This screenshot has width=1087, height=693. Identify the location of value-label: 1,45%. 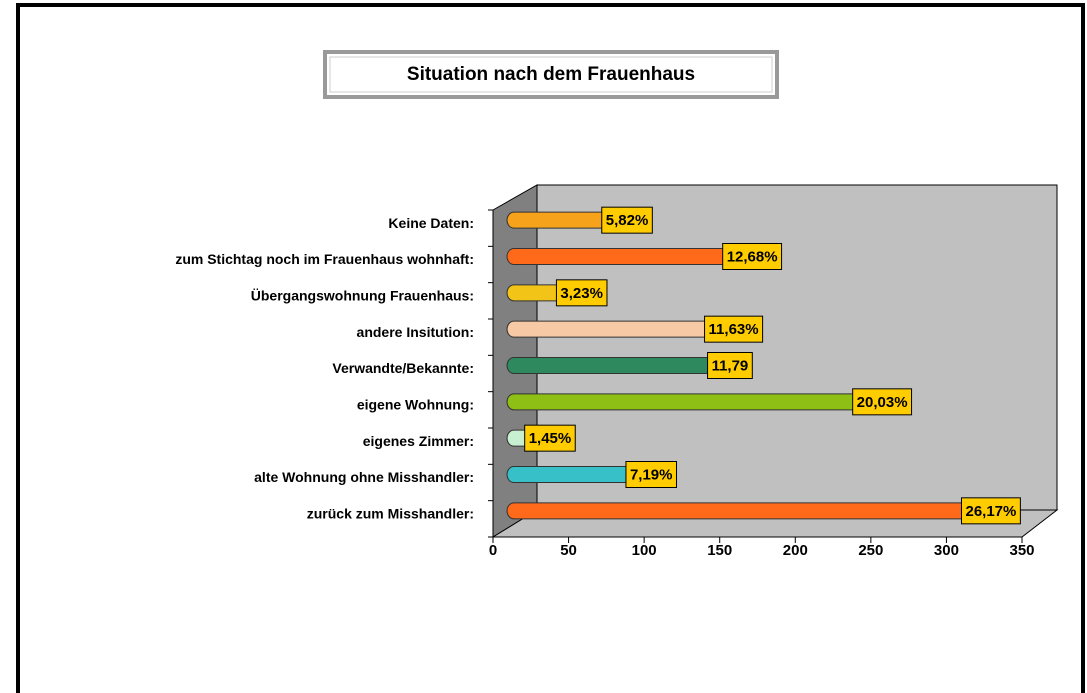
(550, 438).